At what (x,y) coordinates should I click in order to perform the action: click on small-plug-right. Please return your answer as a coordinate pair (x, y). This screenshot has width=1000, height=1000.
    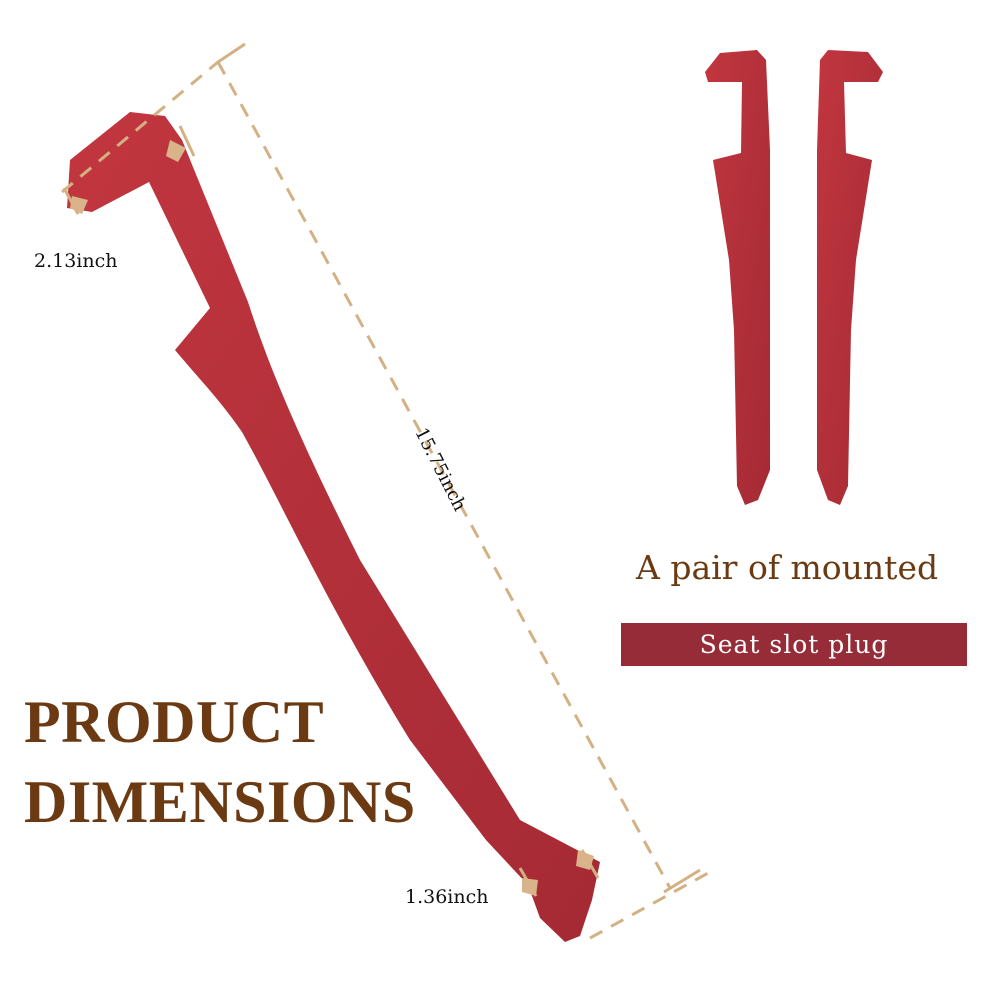
    Looking at the image, I should click on (850, 277).